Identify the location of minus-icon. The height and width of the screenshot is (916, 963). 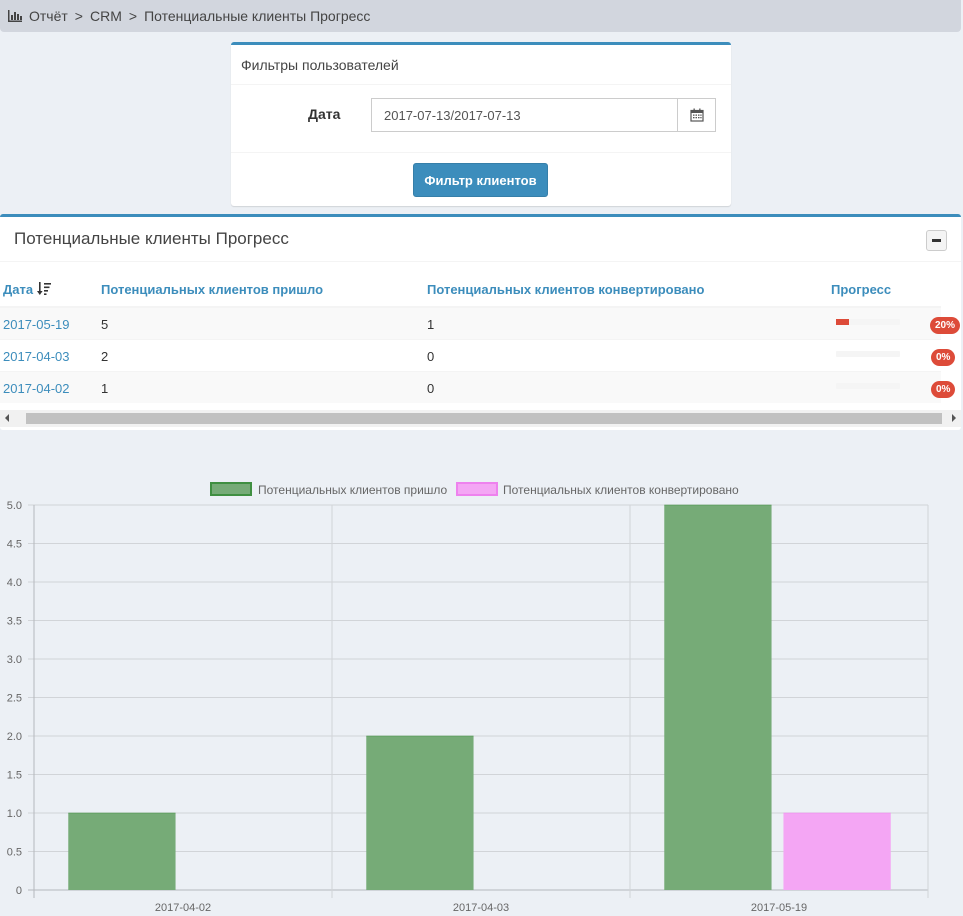
(936, 240).